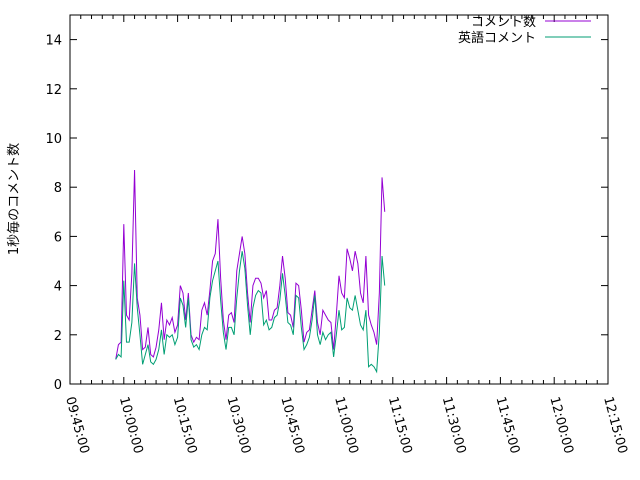  Describe the element at coordinates (14, 199) in the screenshot. I see `y-axis-title: 1秒毎のコメント数` at that location.